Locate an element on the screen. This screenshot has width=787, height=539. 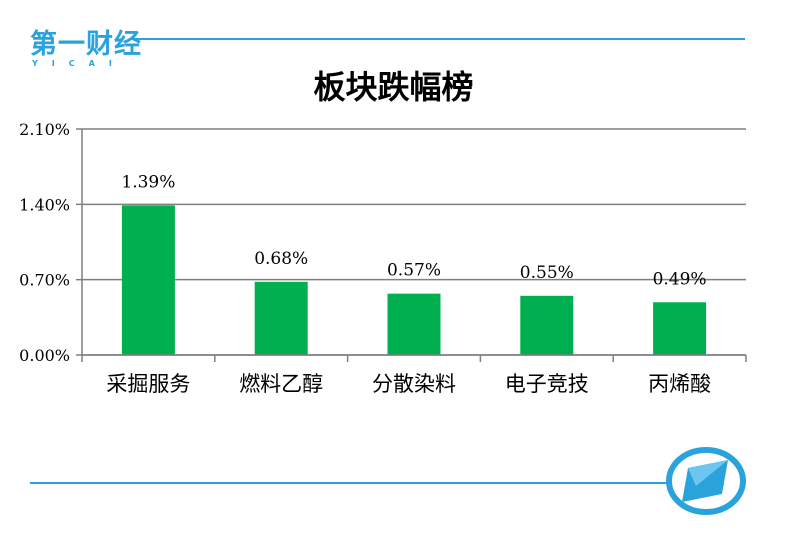
brand-logo-text: 第一财经 is located at coordinates (86, 44).